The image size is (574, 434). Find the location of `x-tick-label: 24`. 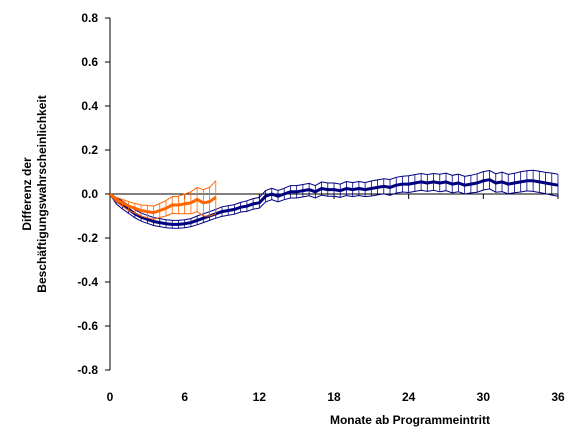

x-tick-label: 24 is located at coordinates (409, 397).